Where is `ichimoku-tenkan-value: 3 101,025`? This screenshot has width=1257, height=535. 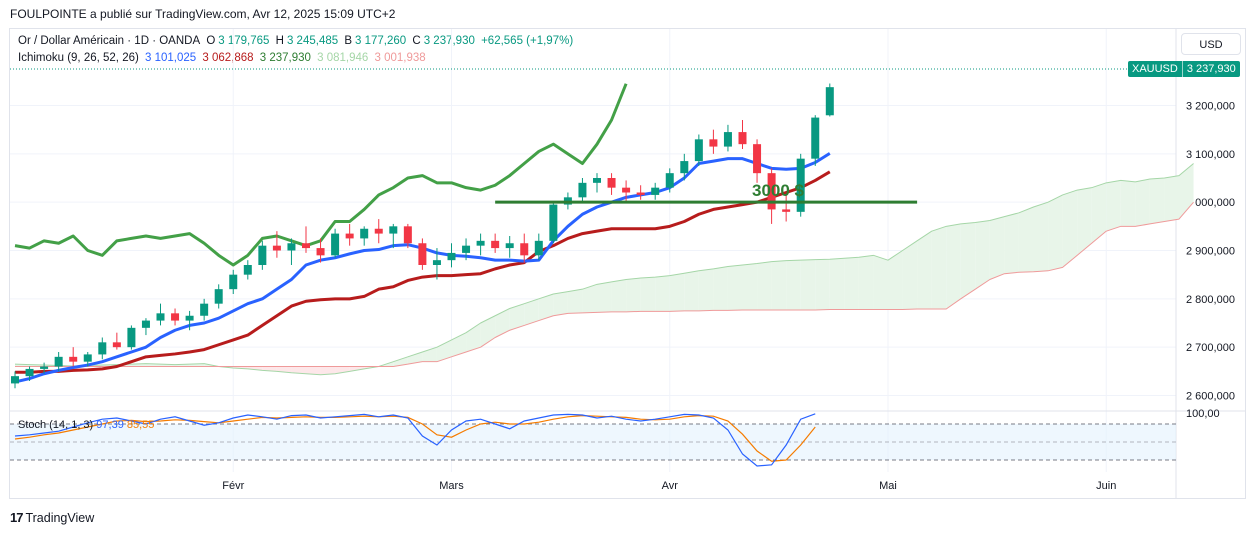
ichimoku-tenkan-value: 3 101,025 is located at coordinates (171, 58).